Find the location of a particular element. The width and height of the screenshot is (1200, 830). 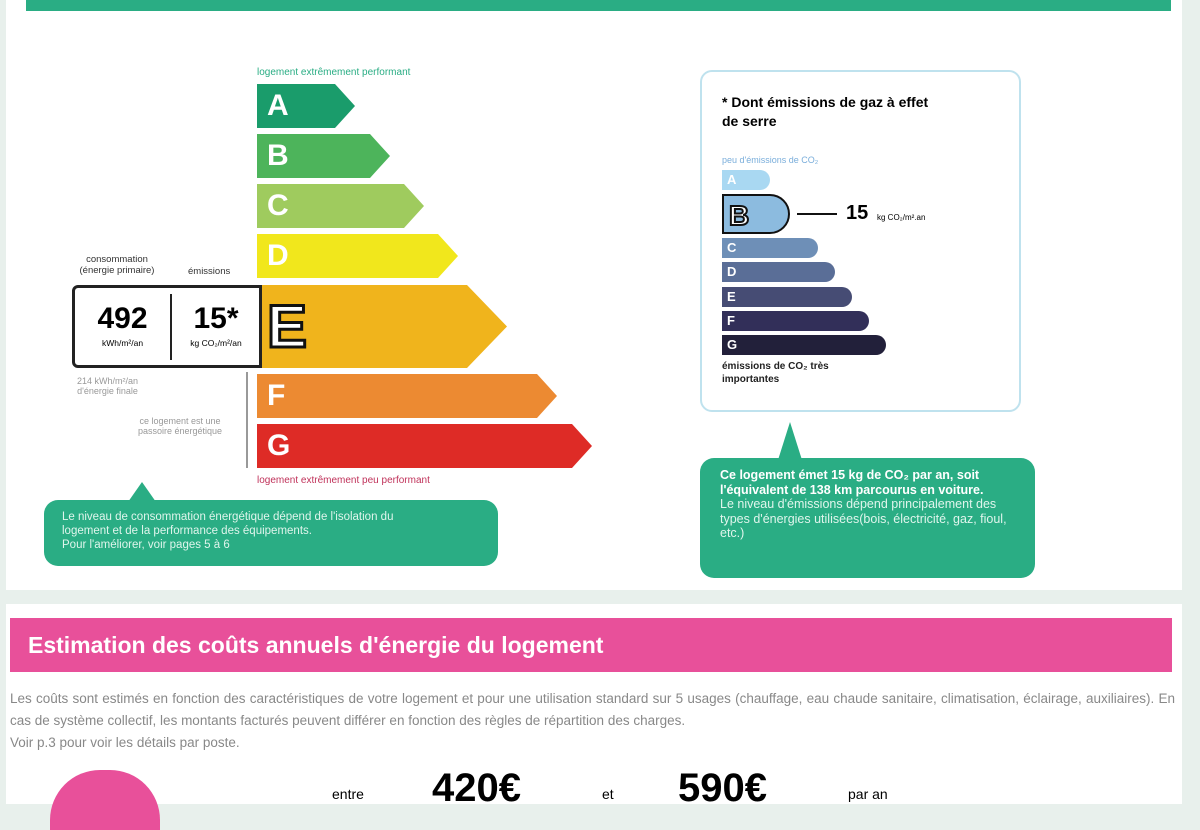

consumption-label: consommation (énergie primaire) is located at coordinates (117, 265).